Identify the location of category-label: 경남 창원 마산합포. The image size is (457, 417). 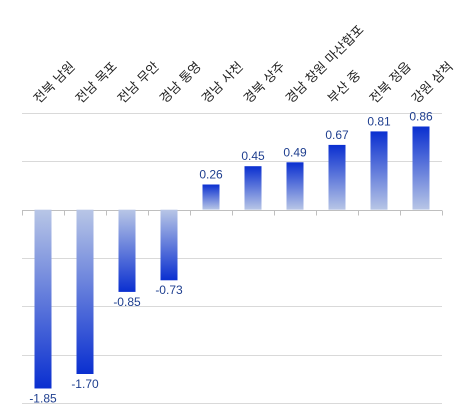
(325, 65).